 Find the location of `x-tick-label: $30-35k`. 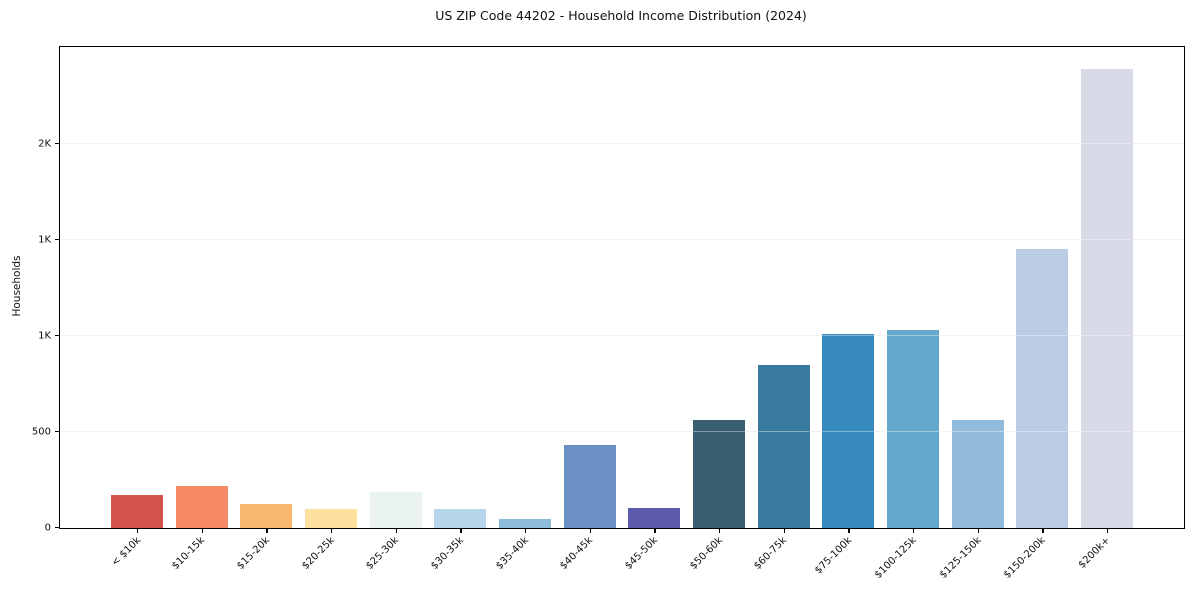

x-tick-label: $30-35k is located at coordinates (448, 553).